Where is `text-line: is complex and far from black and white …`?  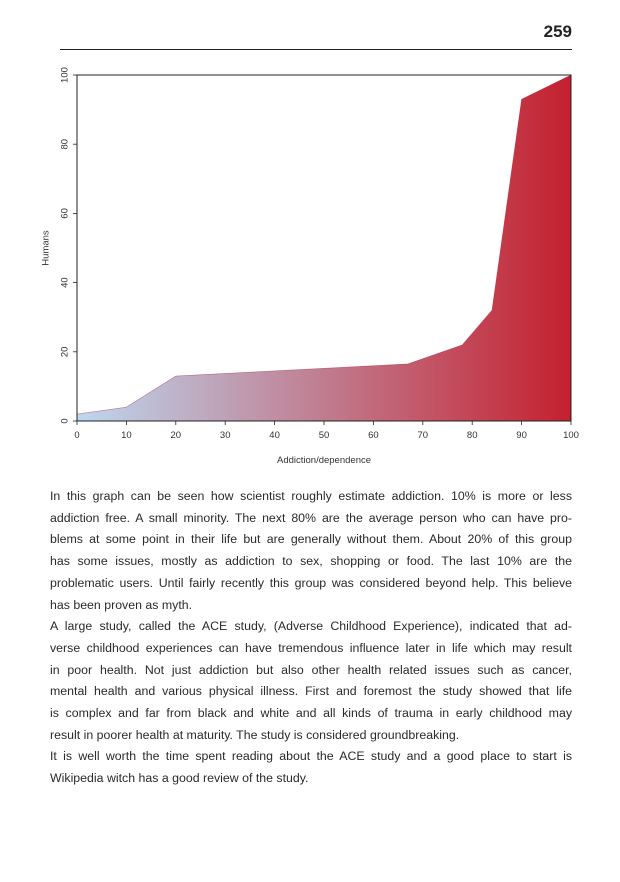
text-line: is complex and far from black and white … is located at coordinates (311, 713).